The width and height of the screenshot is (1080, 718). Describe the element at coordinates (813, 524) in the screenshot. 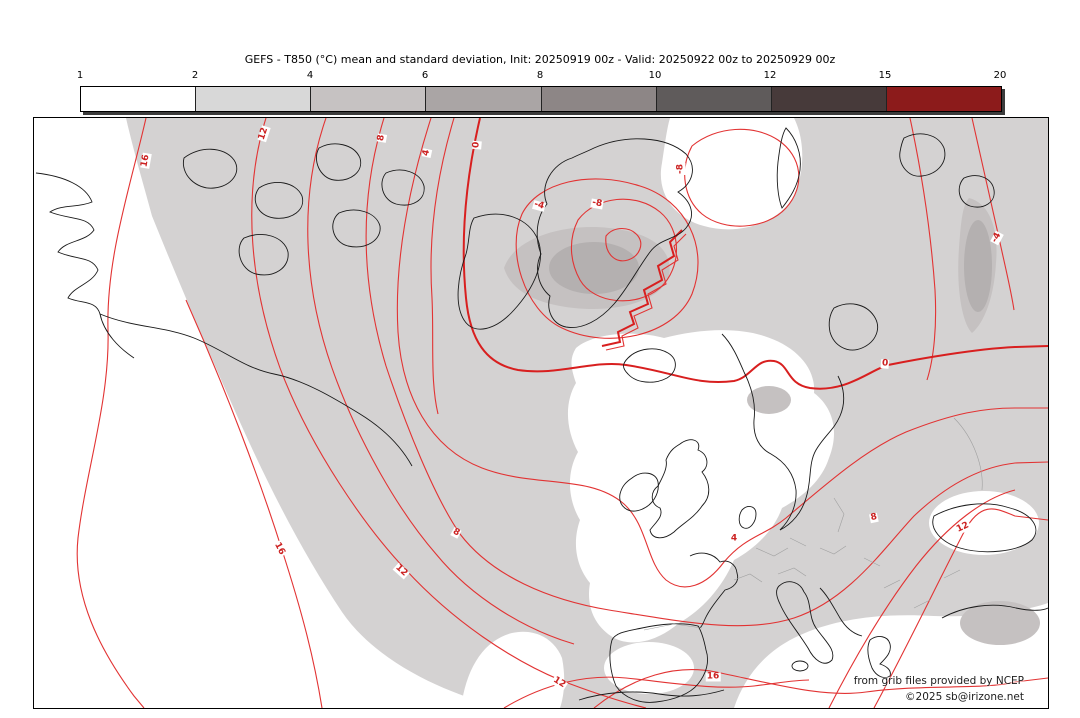

I see `country-borders` at that location.